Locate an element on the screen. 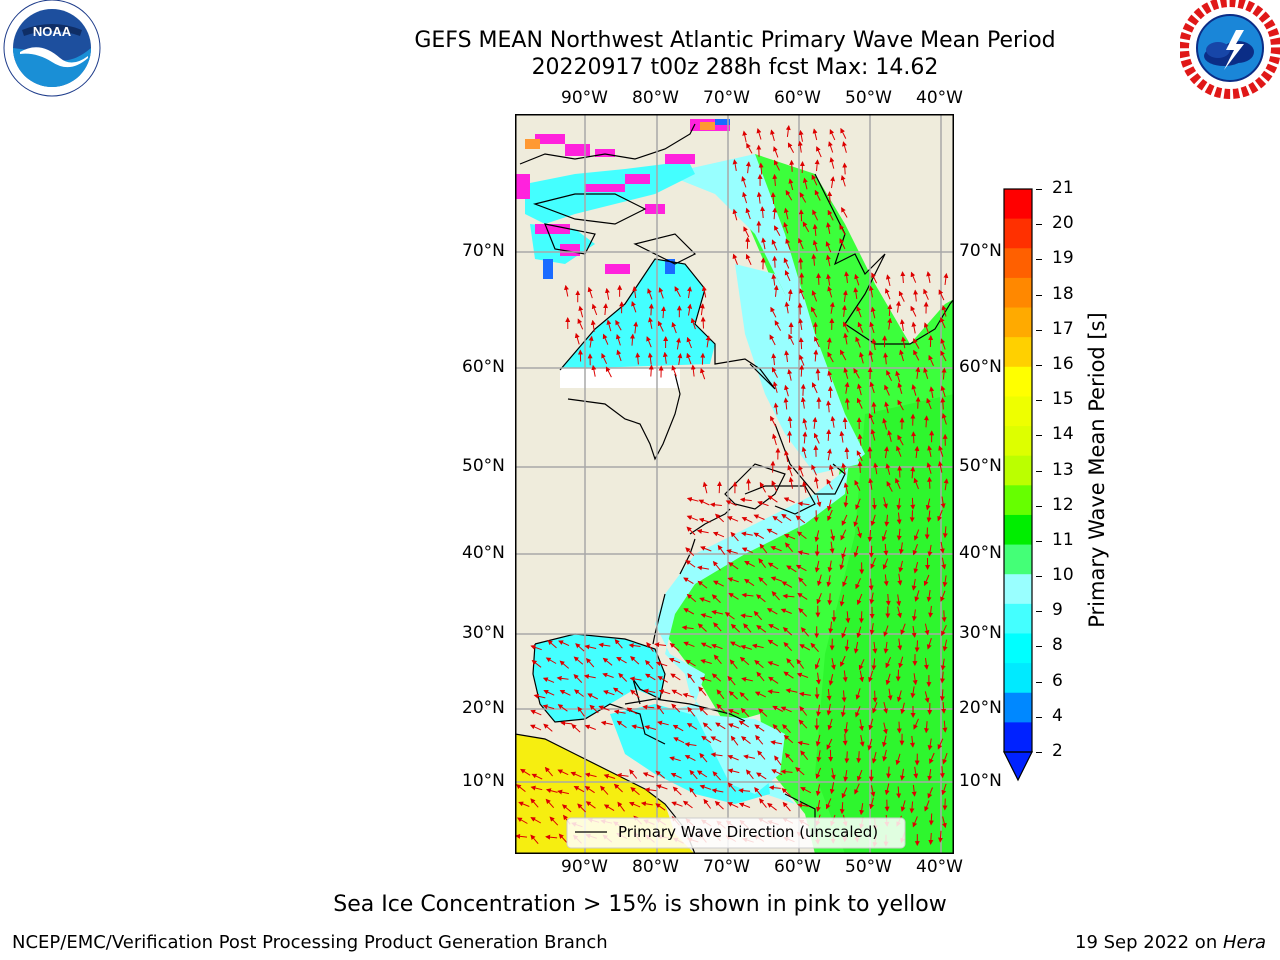  colorbar-tick-label: 18 is located at coordinates (1063, 293).